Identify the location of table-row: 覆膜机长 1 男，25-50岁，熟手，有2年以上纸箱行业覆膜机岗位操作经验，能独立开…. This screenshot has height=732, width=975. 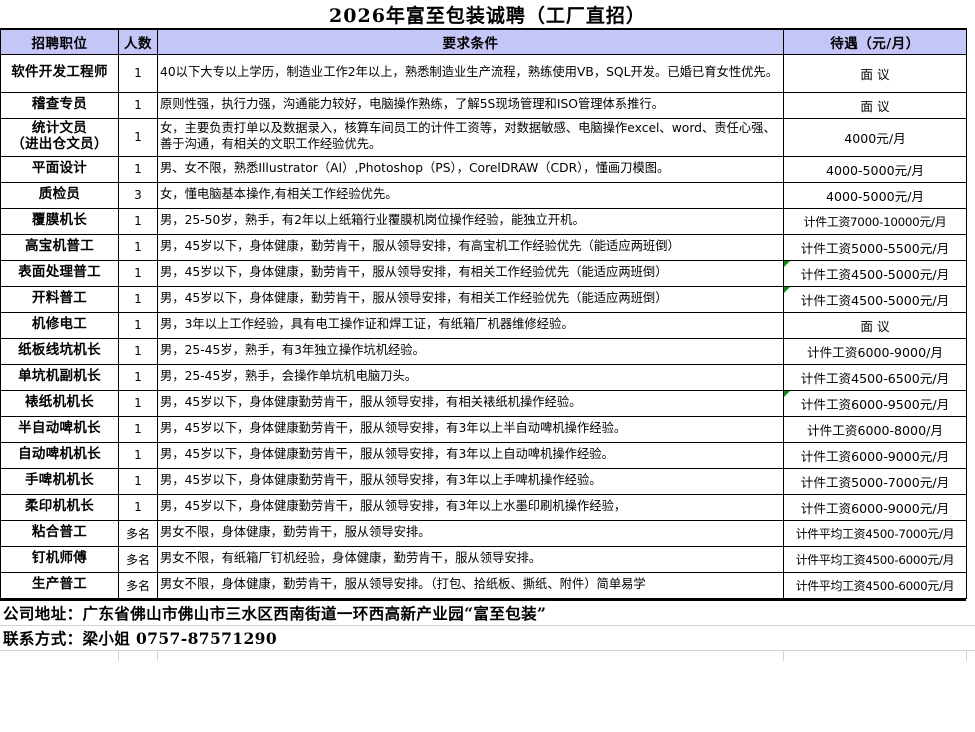
(483, 221).